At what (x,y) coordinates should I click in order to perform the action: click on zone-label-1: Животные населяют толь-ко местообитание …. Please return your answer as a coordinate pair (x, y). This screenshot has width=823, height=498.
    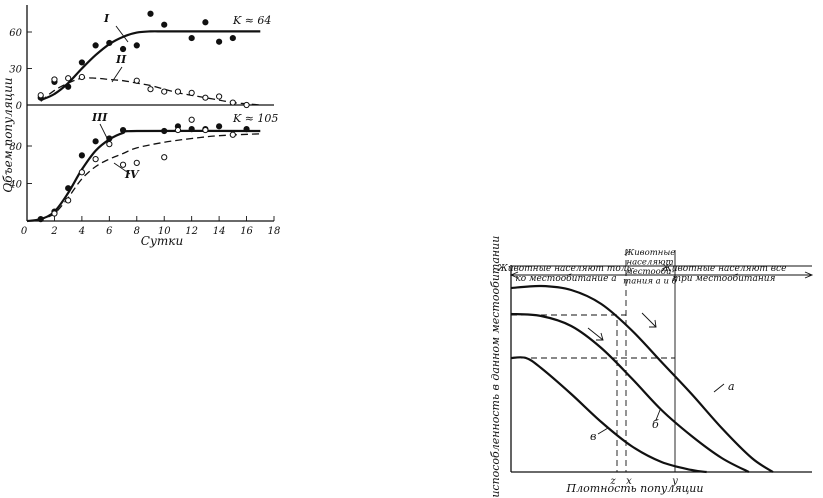
    Looking at the image, I should click on (566, 274).